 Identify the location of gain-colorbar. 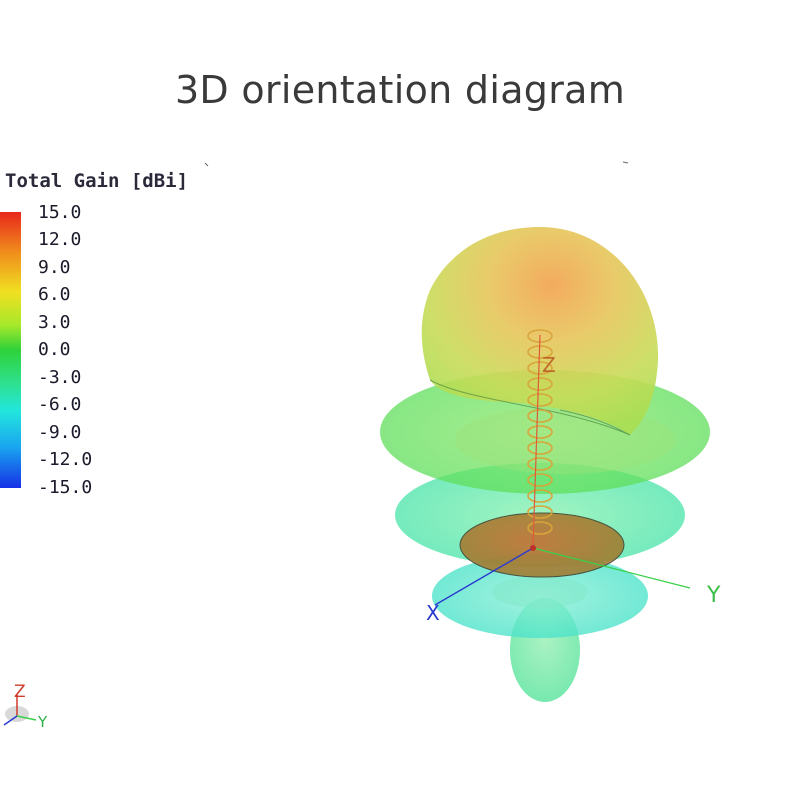
(10, 350).